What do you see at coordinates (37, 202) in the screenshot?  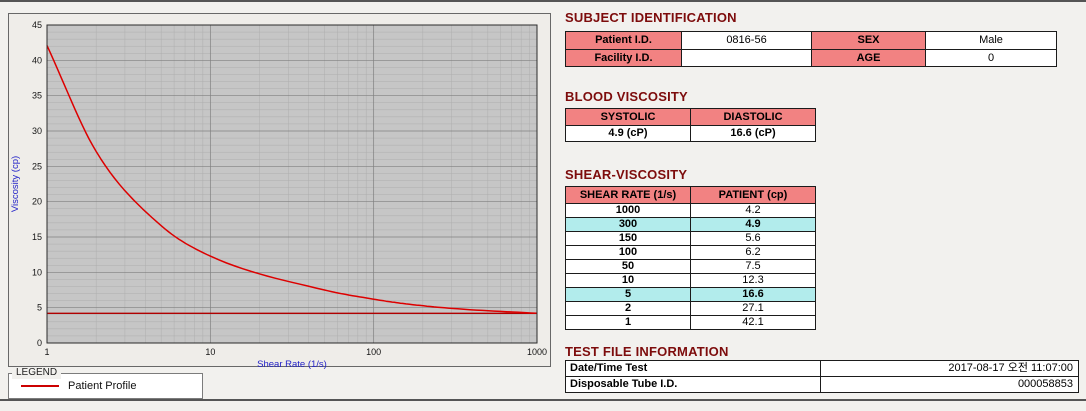 I see `svg-text: 20` at bounding box center [37, 202].